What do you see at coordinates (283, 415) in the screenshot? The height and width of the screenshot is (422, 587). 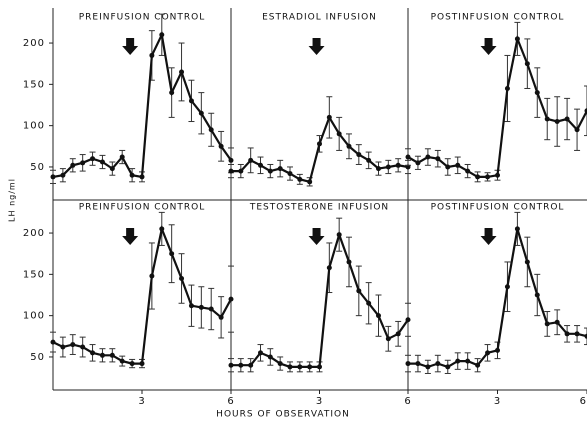 I see `x-axis-label: HOURS OF OBSERVATION` at bounding box center [283, 415].